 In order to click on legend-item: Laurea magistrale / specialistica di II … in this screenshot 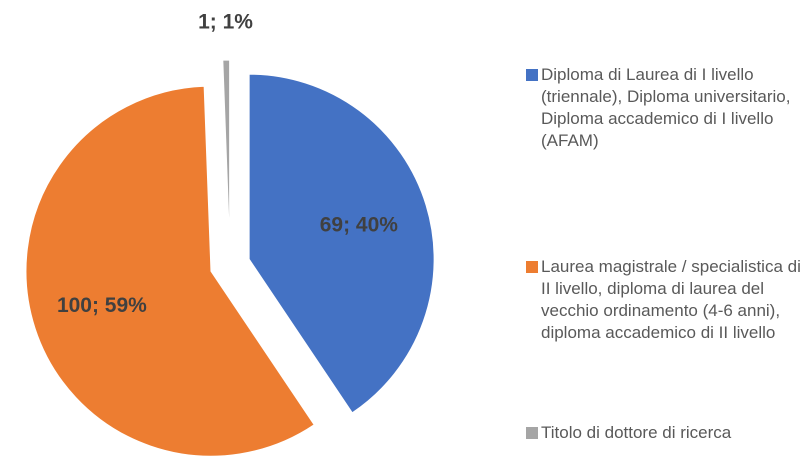, I will do `click(663, 300)`.